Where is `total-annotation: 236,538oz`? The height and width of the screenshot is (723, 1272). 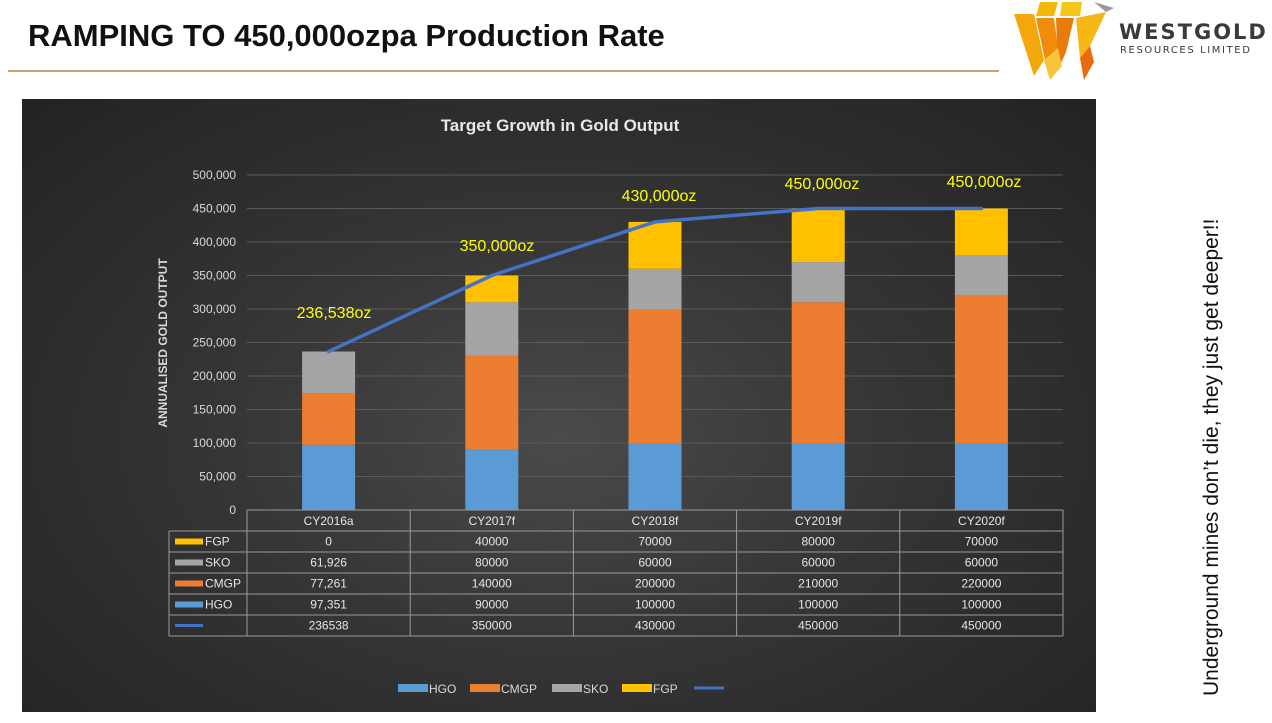
total-annotation: 236,538oz is located at coordinates (334, 313).